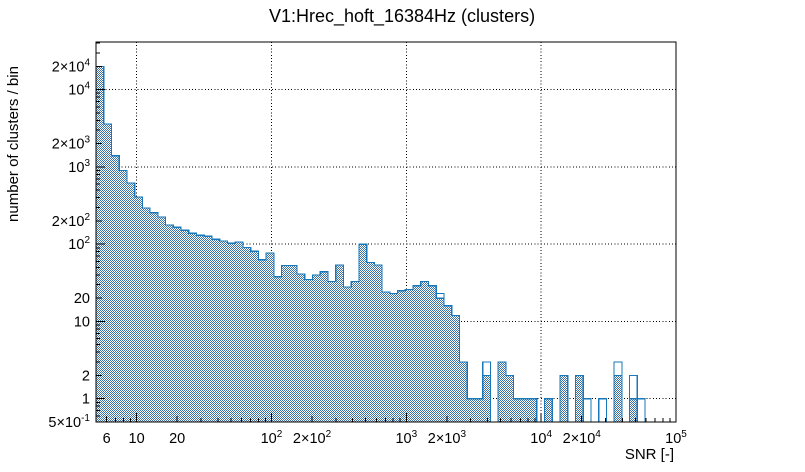 The image size is (805, 472). Describe the element at coordinates (447, 438) in the screenshot. I see `x-tick-label: 2×10³` at that location.